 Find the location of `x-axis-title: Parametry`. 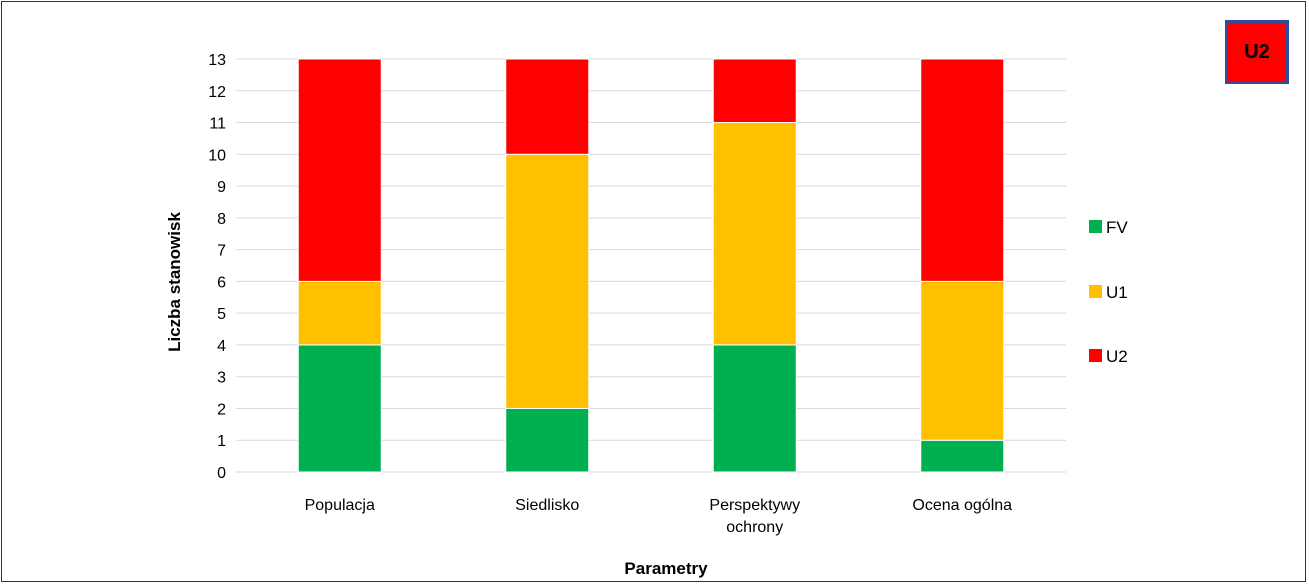

x-axis-title: Parametry is located at coordinates (666, 568).